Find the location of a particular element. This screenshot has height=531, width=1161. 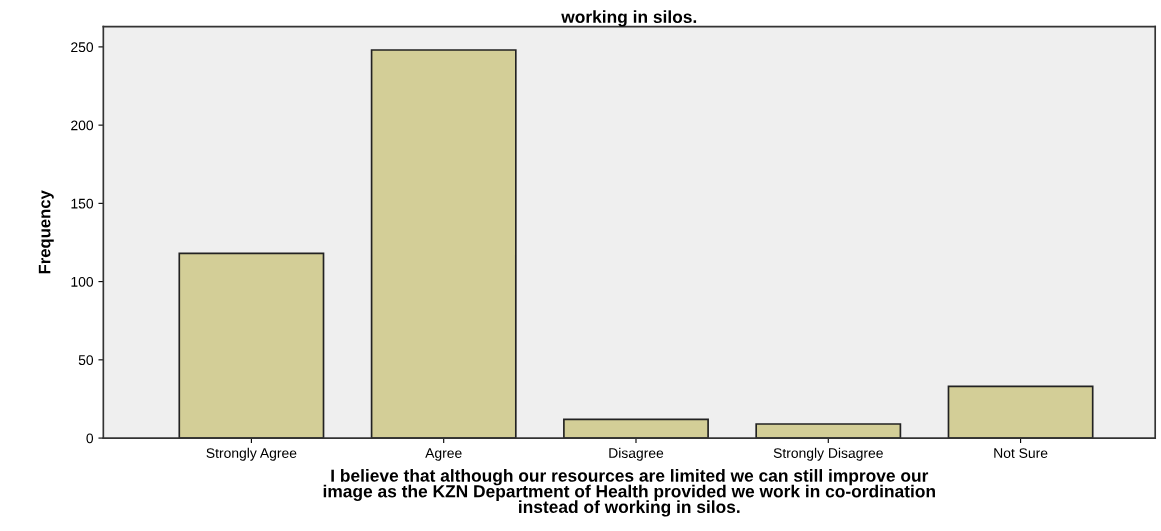

x-tick-label: Agree is located at coordinates (443, 454).